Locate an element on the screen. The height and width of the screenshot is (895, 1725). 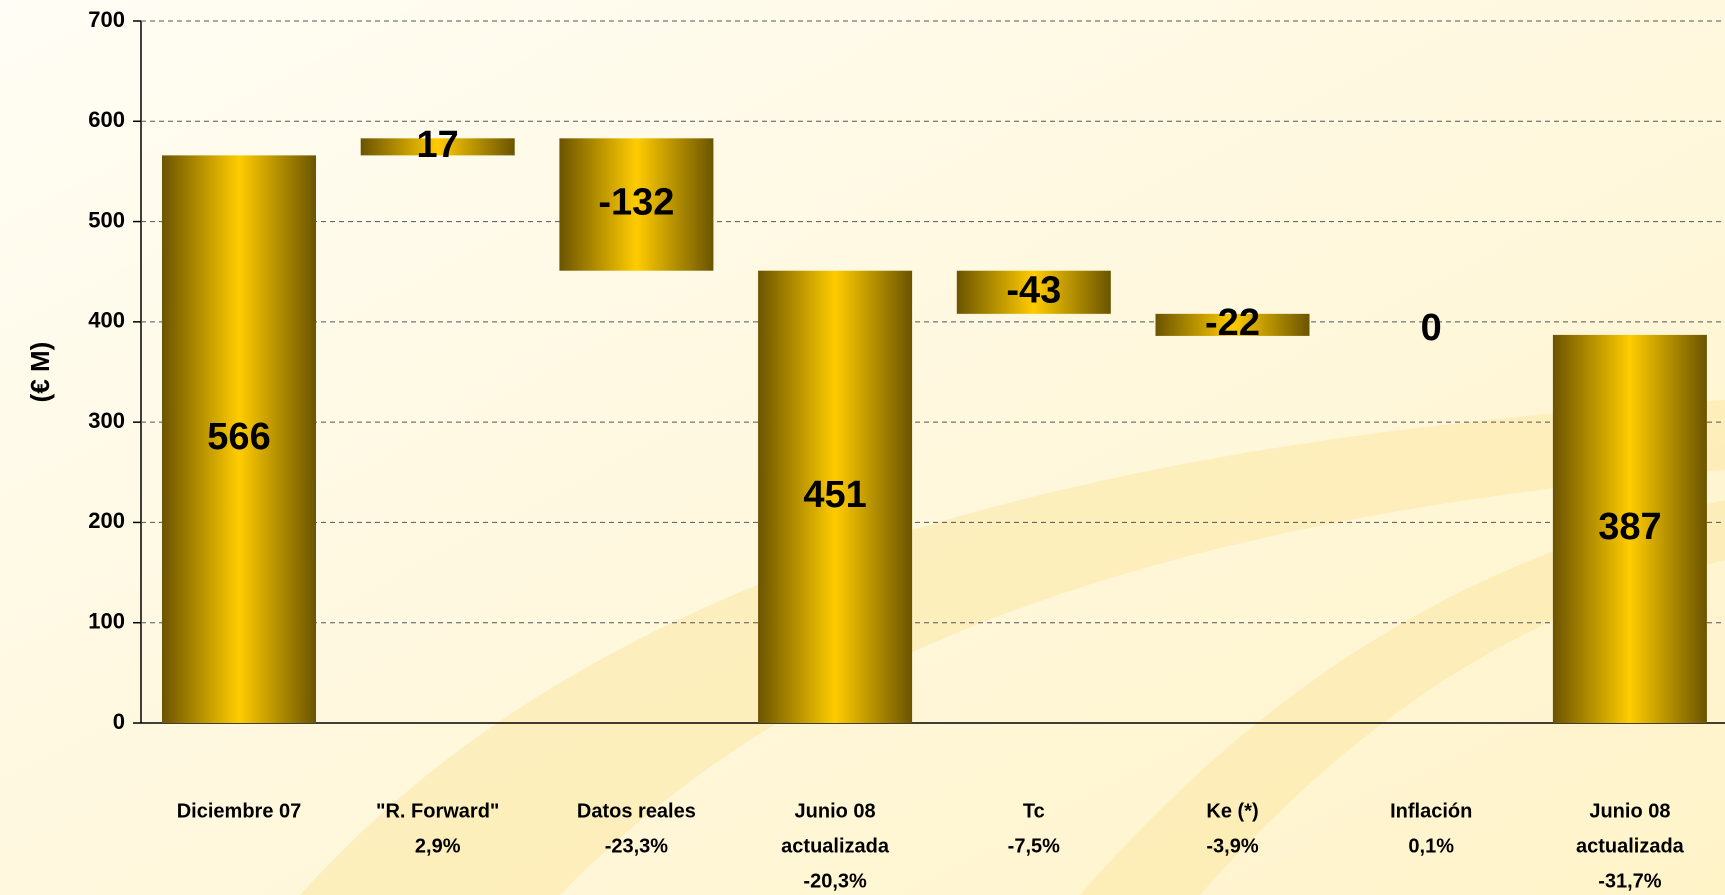
x-tick-label: -31,7% is located at coordinates (1630, 881).